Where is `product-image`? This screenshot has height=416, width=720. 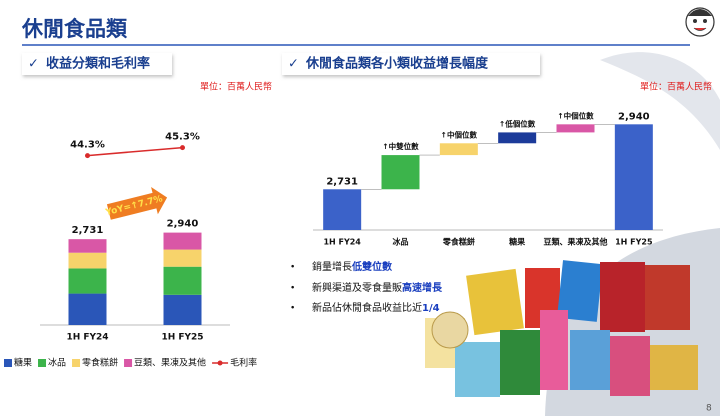
product-image is located at coordinates (561, 328).